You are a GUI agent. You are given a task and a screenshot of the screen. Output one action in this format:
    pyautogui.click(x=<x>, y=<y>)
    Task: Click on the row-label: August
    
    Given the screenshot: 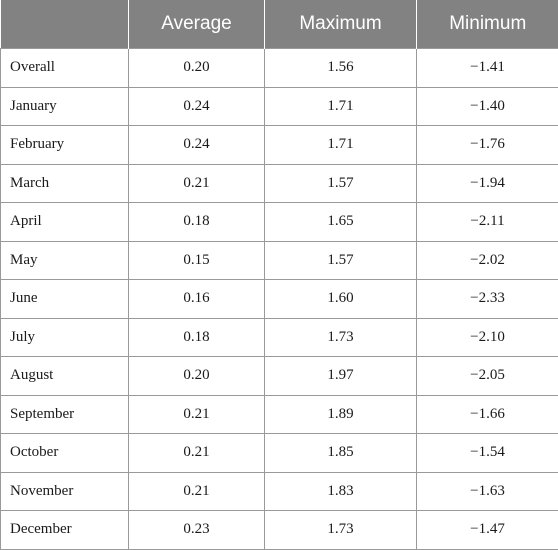 What is the action you would take?
    pyautogui.click(x=64, y=376)
    